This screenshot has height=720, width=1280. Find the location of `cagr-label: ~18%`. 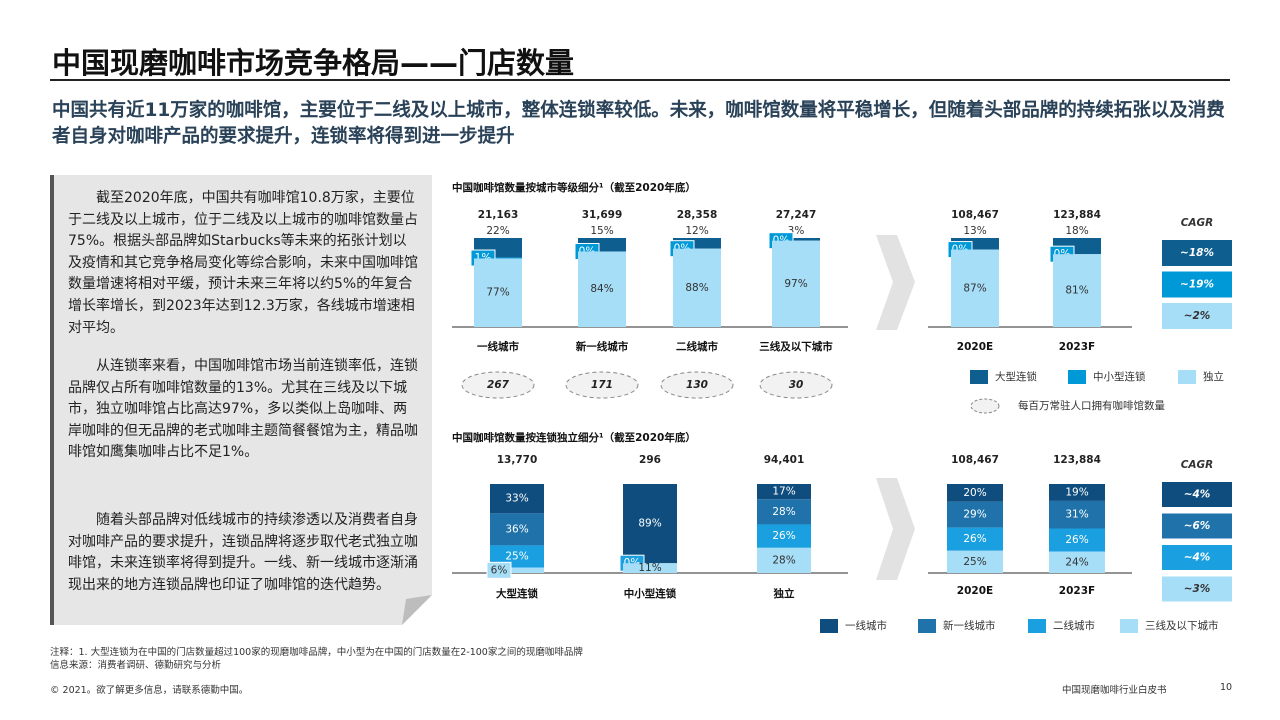

cagr-label: ~18% is located at coordinates (1197, 253).